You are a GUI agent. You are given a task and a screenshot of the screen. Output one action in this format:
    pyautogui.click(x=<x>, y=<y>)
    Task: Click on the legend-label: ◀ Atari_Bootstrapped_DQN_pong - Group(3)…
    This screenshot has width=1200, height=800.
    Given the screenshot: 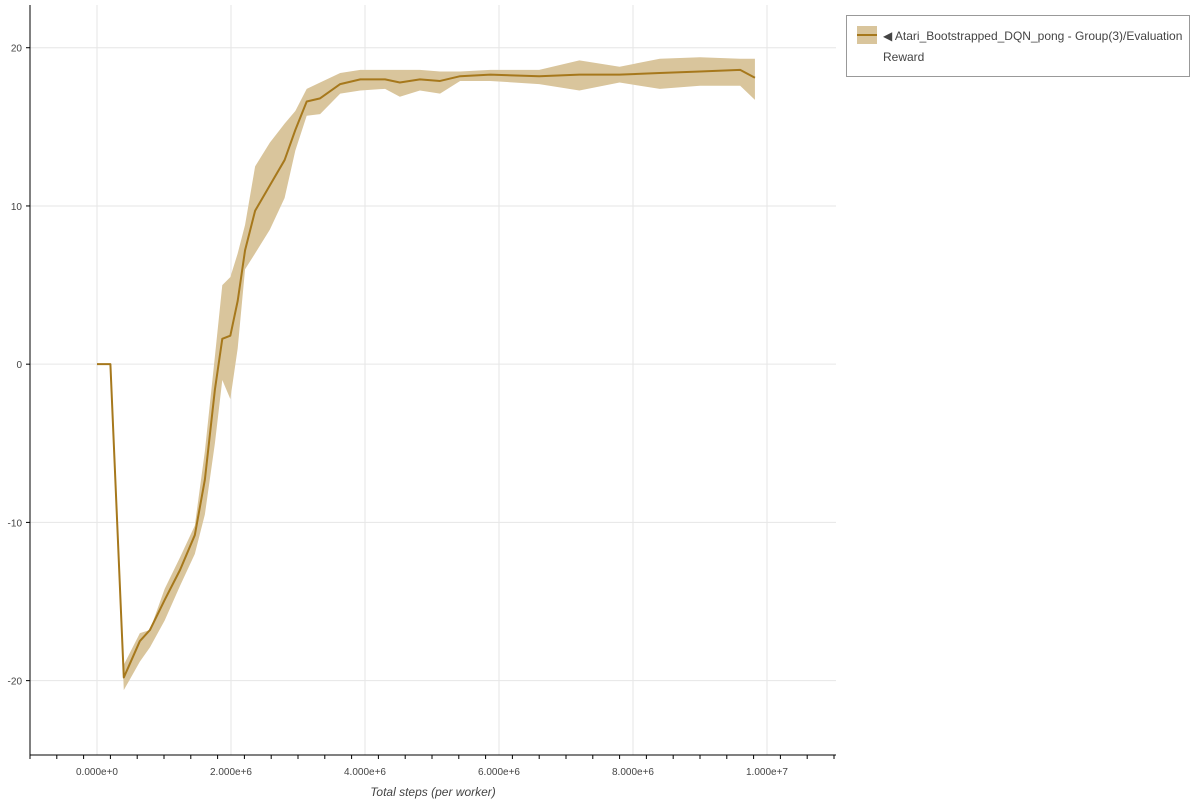 What is the action you would take?
    pyautogui.click(x=1033, y=46)
    